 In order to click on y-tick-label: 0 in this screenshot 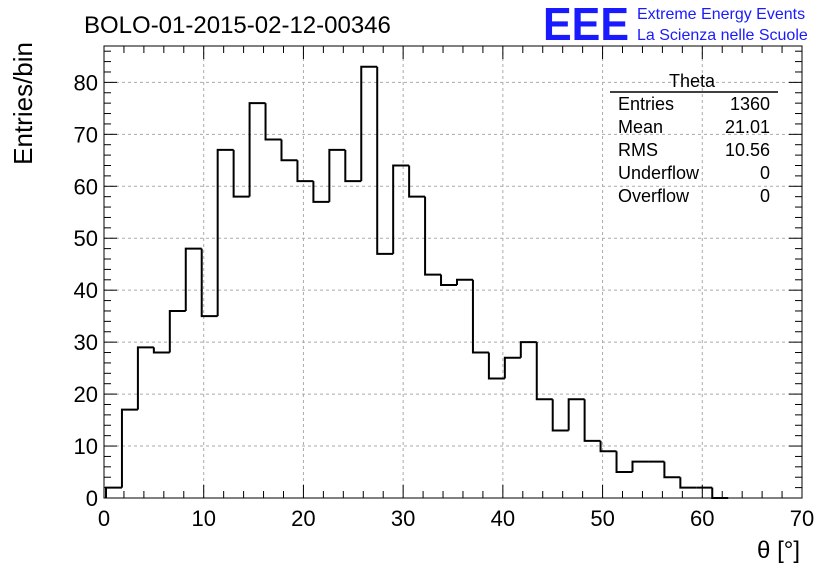, I will do `click(92, 498)`.